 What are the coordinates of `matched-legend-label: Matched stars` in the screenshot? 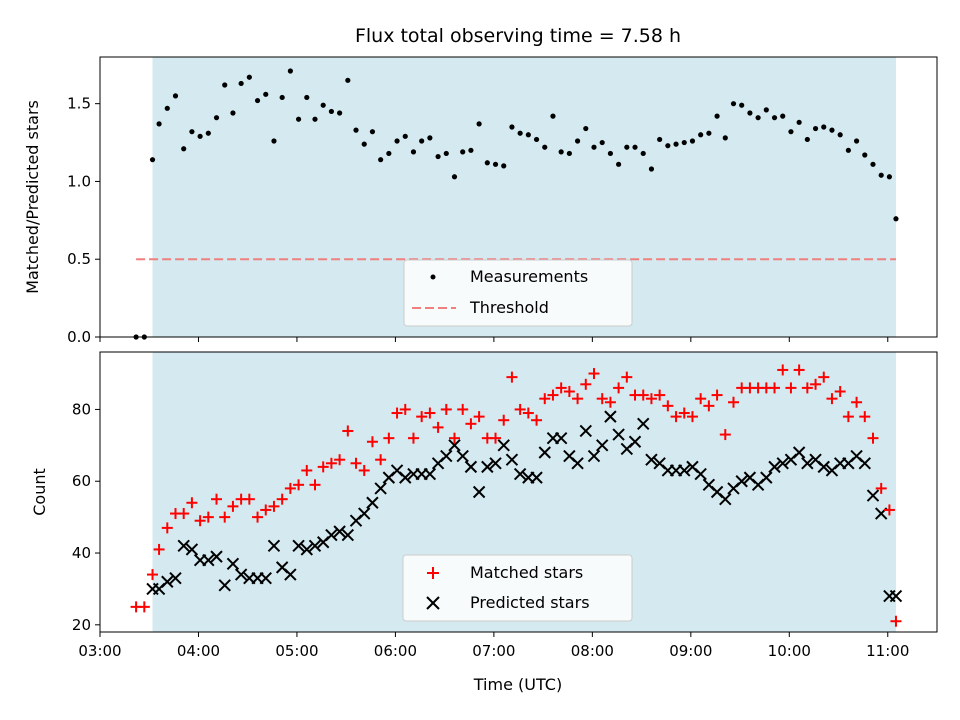 It's located at (526, 572).